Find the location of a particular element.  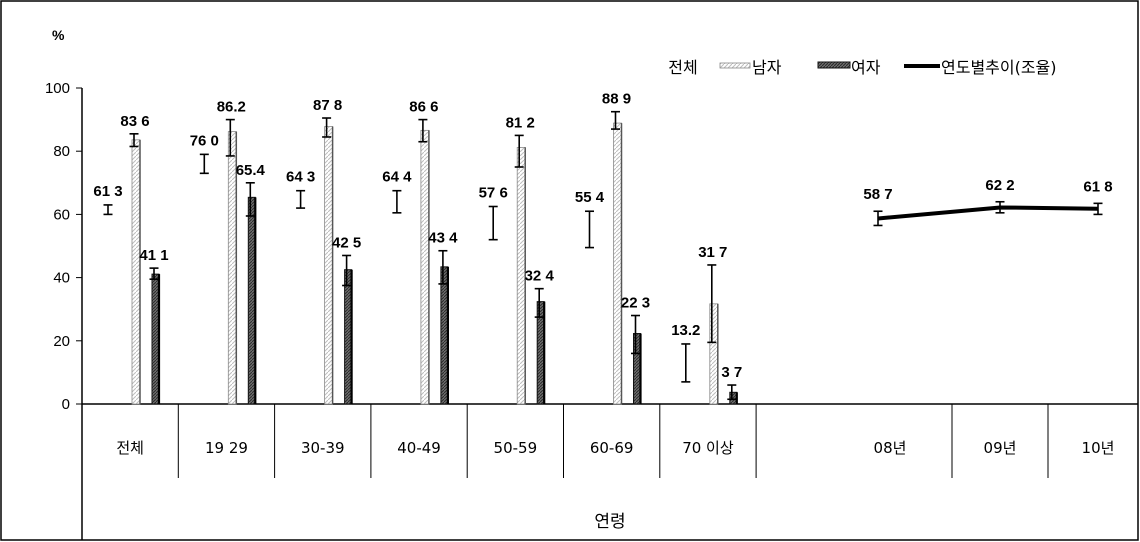

y-unit-label: % is located at coordinates (58, 35).